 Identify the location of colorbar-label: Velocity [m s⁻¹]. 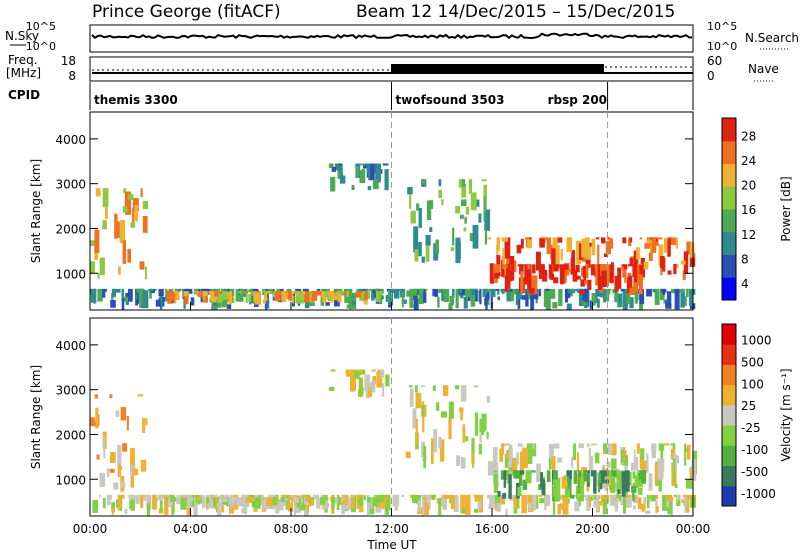
(786, 414).